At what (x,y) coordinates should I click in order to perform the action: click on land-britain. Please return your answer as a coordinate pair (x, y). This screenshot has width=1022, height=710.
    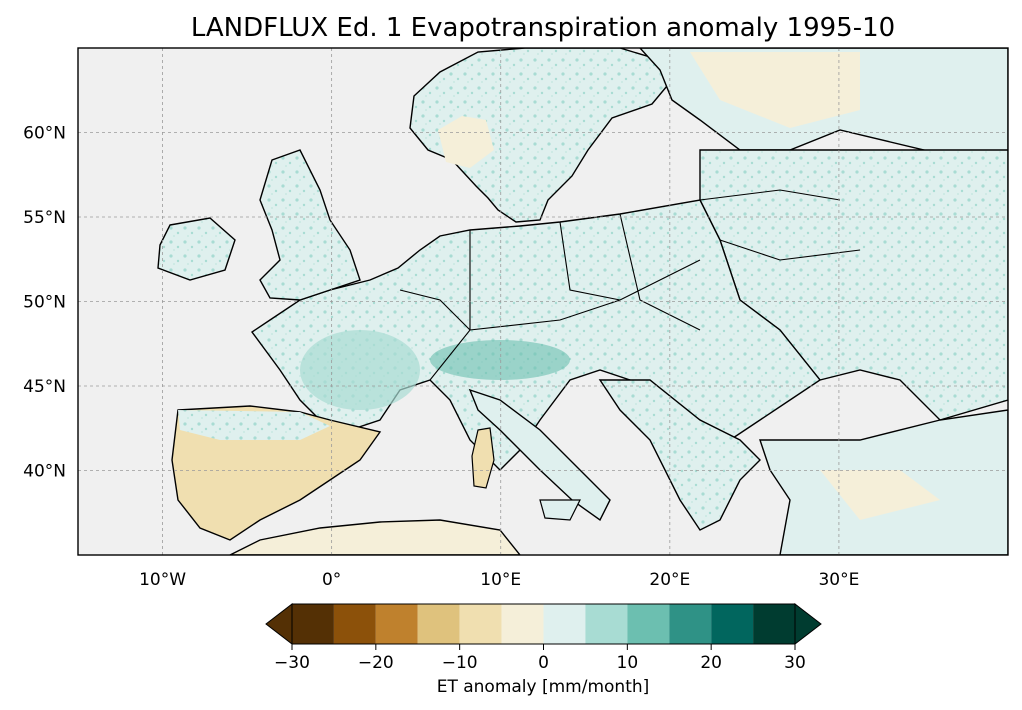
    Looking at the image, I should click on (310, 225).